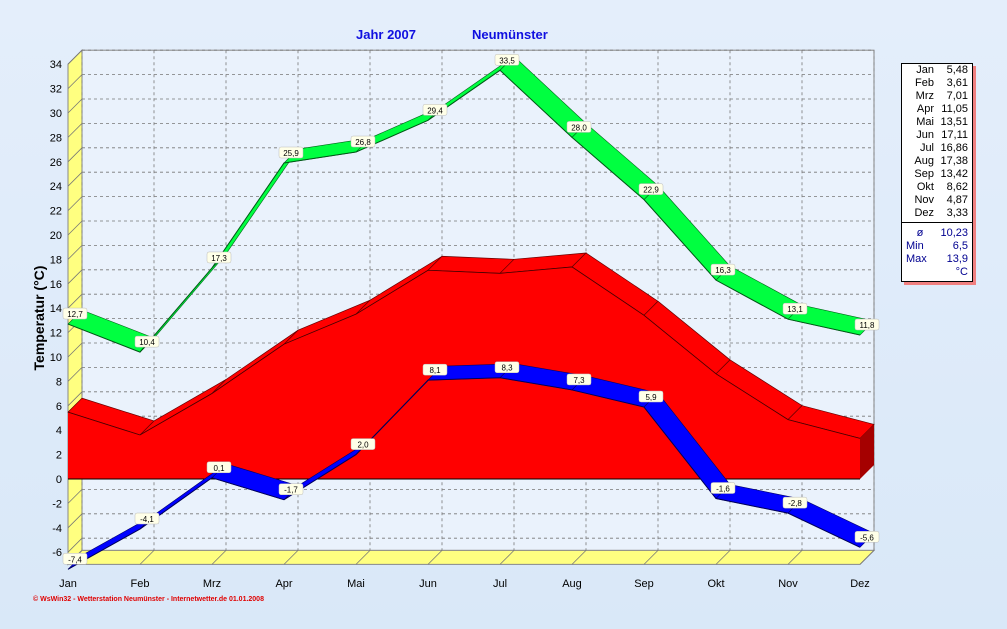  Describe the element at coordinates (957, 187) in the screenshot. I see `legend-value: 8,62` at that location.